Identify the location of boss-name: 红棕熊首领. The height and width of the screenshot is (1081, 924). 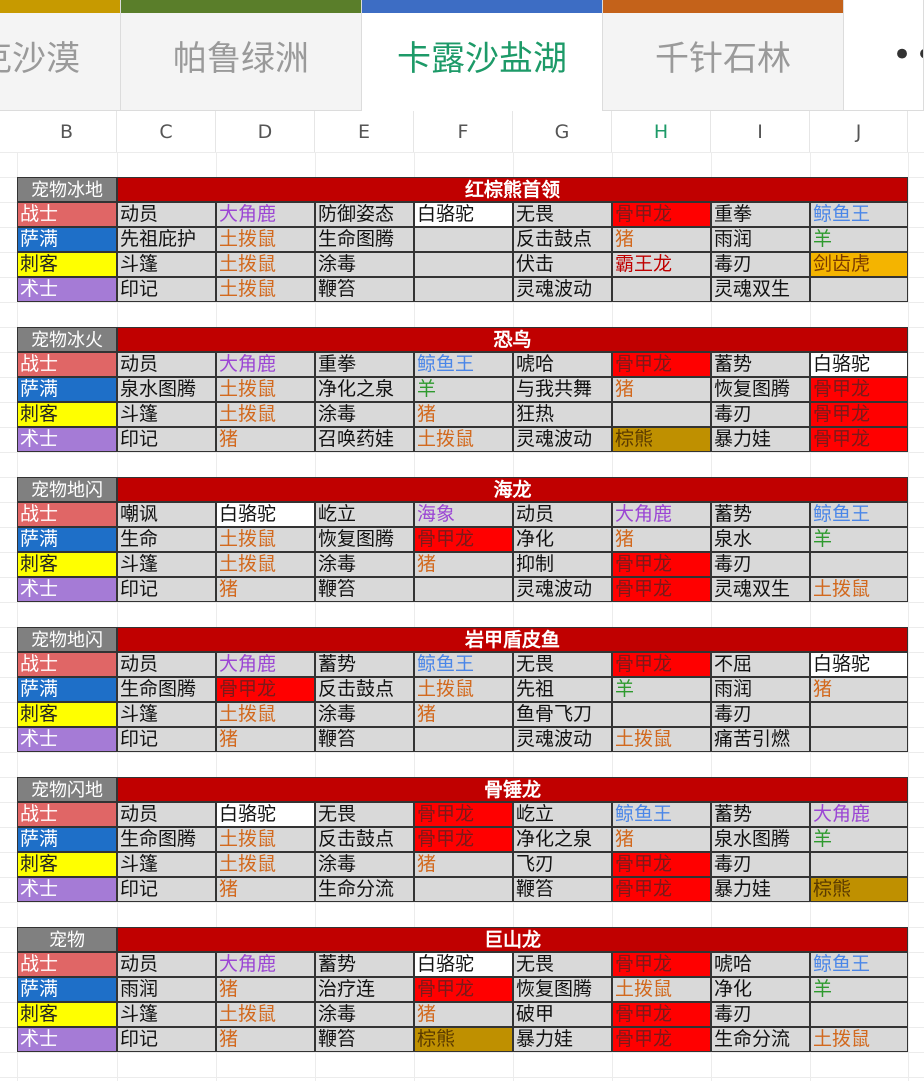
(512, 189).